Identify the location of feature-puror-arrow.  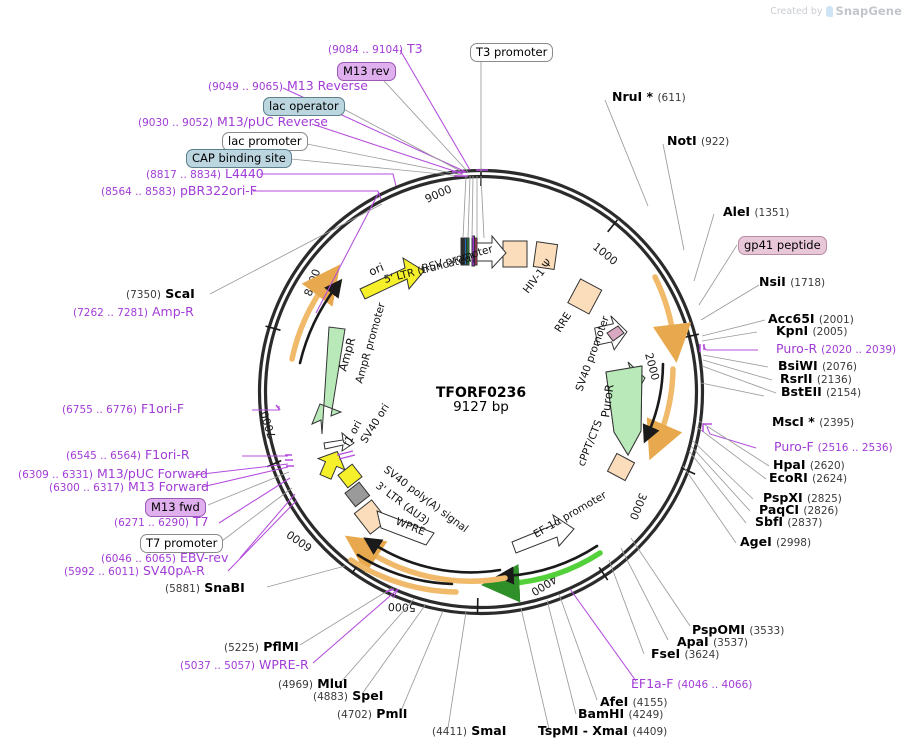
(625, 409).